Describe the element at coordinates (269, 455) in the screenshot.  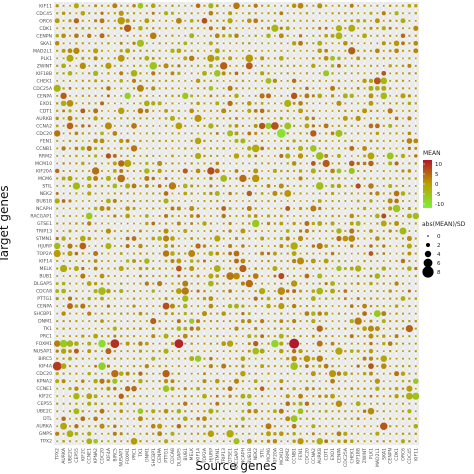
I see `x-tick-label: MCM6` at that location.